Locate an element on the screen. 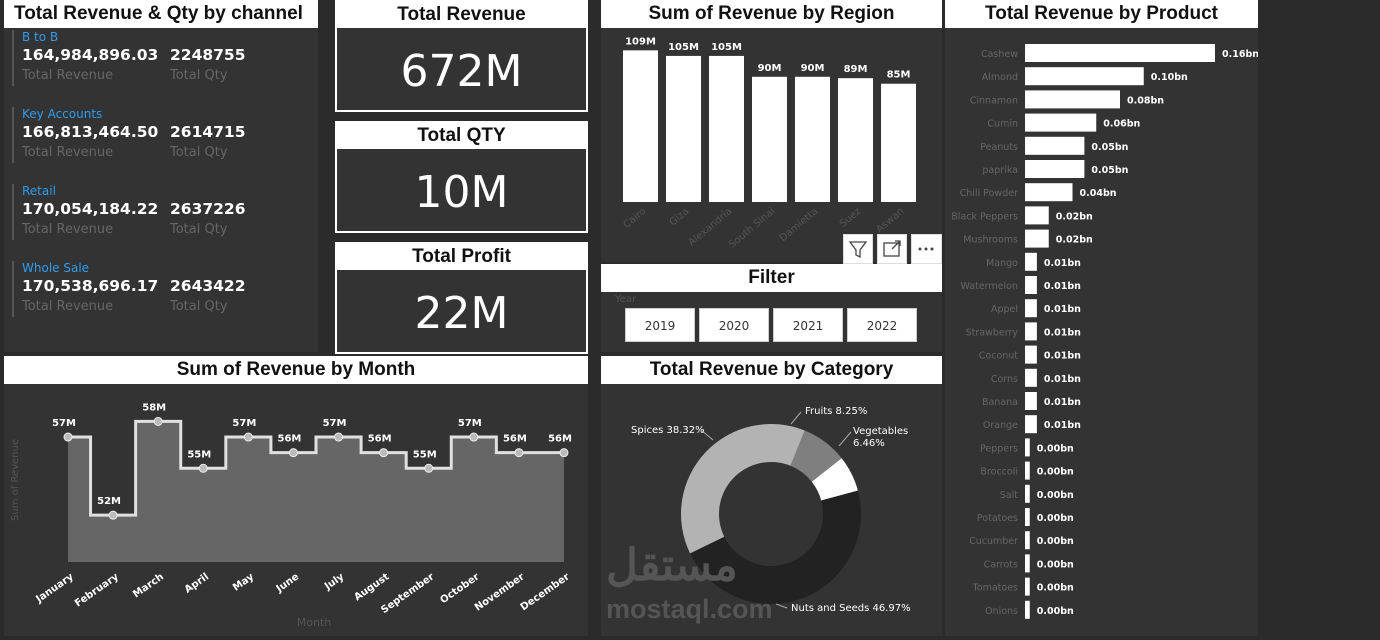 The height and width of the screenshot is (640, 1380). month-data-label: 58M is located at coordinates (154, 407).